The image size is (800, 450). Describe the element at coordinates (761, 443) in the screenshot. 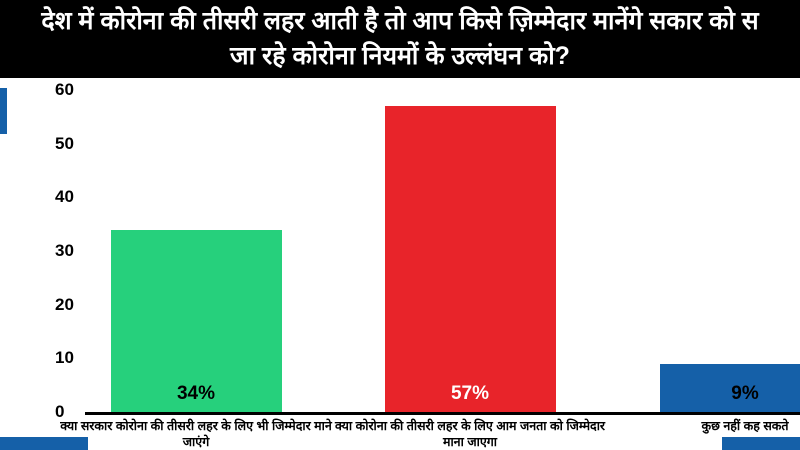

I see `accent-bar-bottom-right` at that location.